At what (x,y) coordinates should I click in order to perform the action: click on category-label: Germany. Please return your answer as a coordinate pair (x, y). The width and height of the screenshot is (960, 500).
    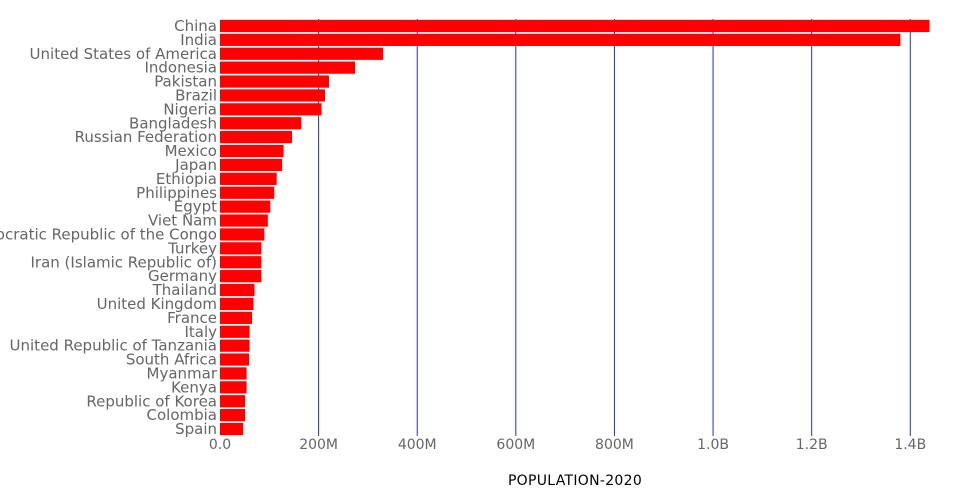
    Looking at the image, I should click on (182, 276).